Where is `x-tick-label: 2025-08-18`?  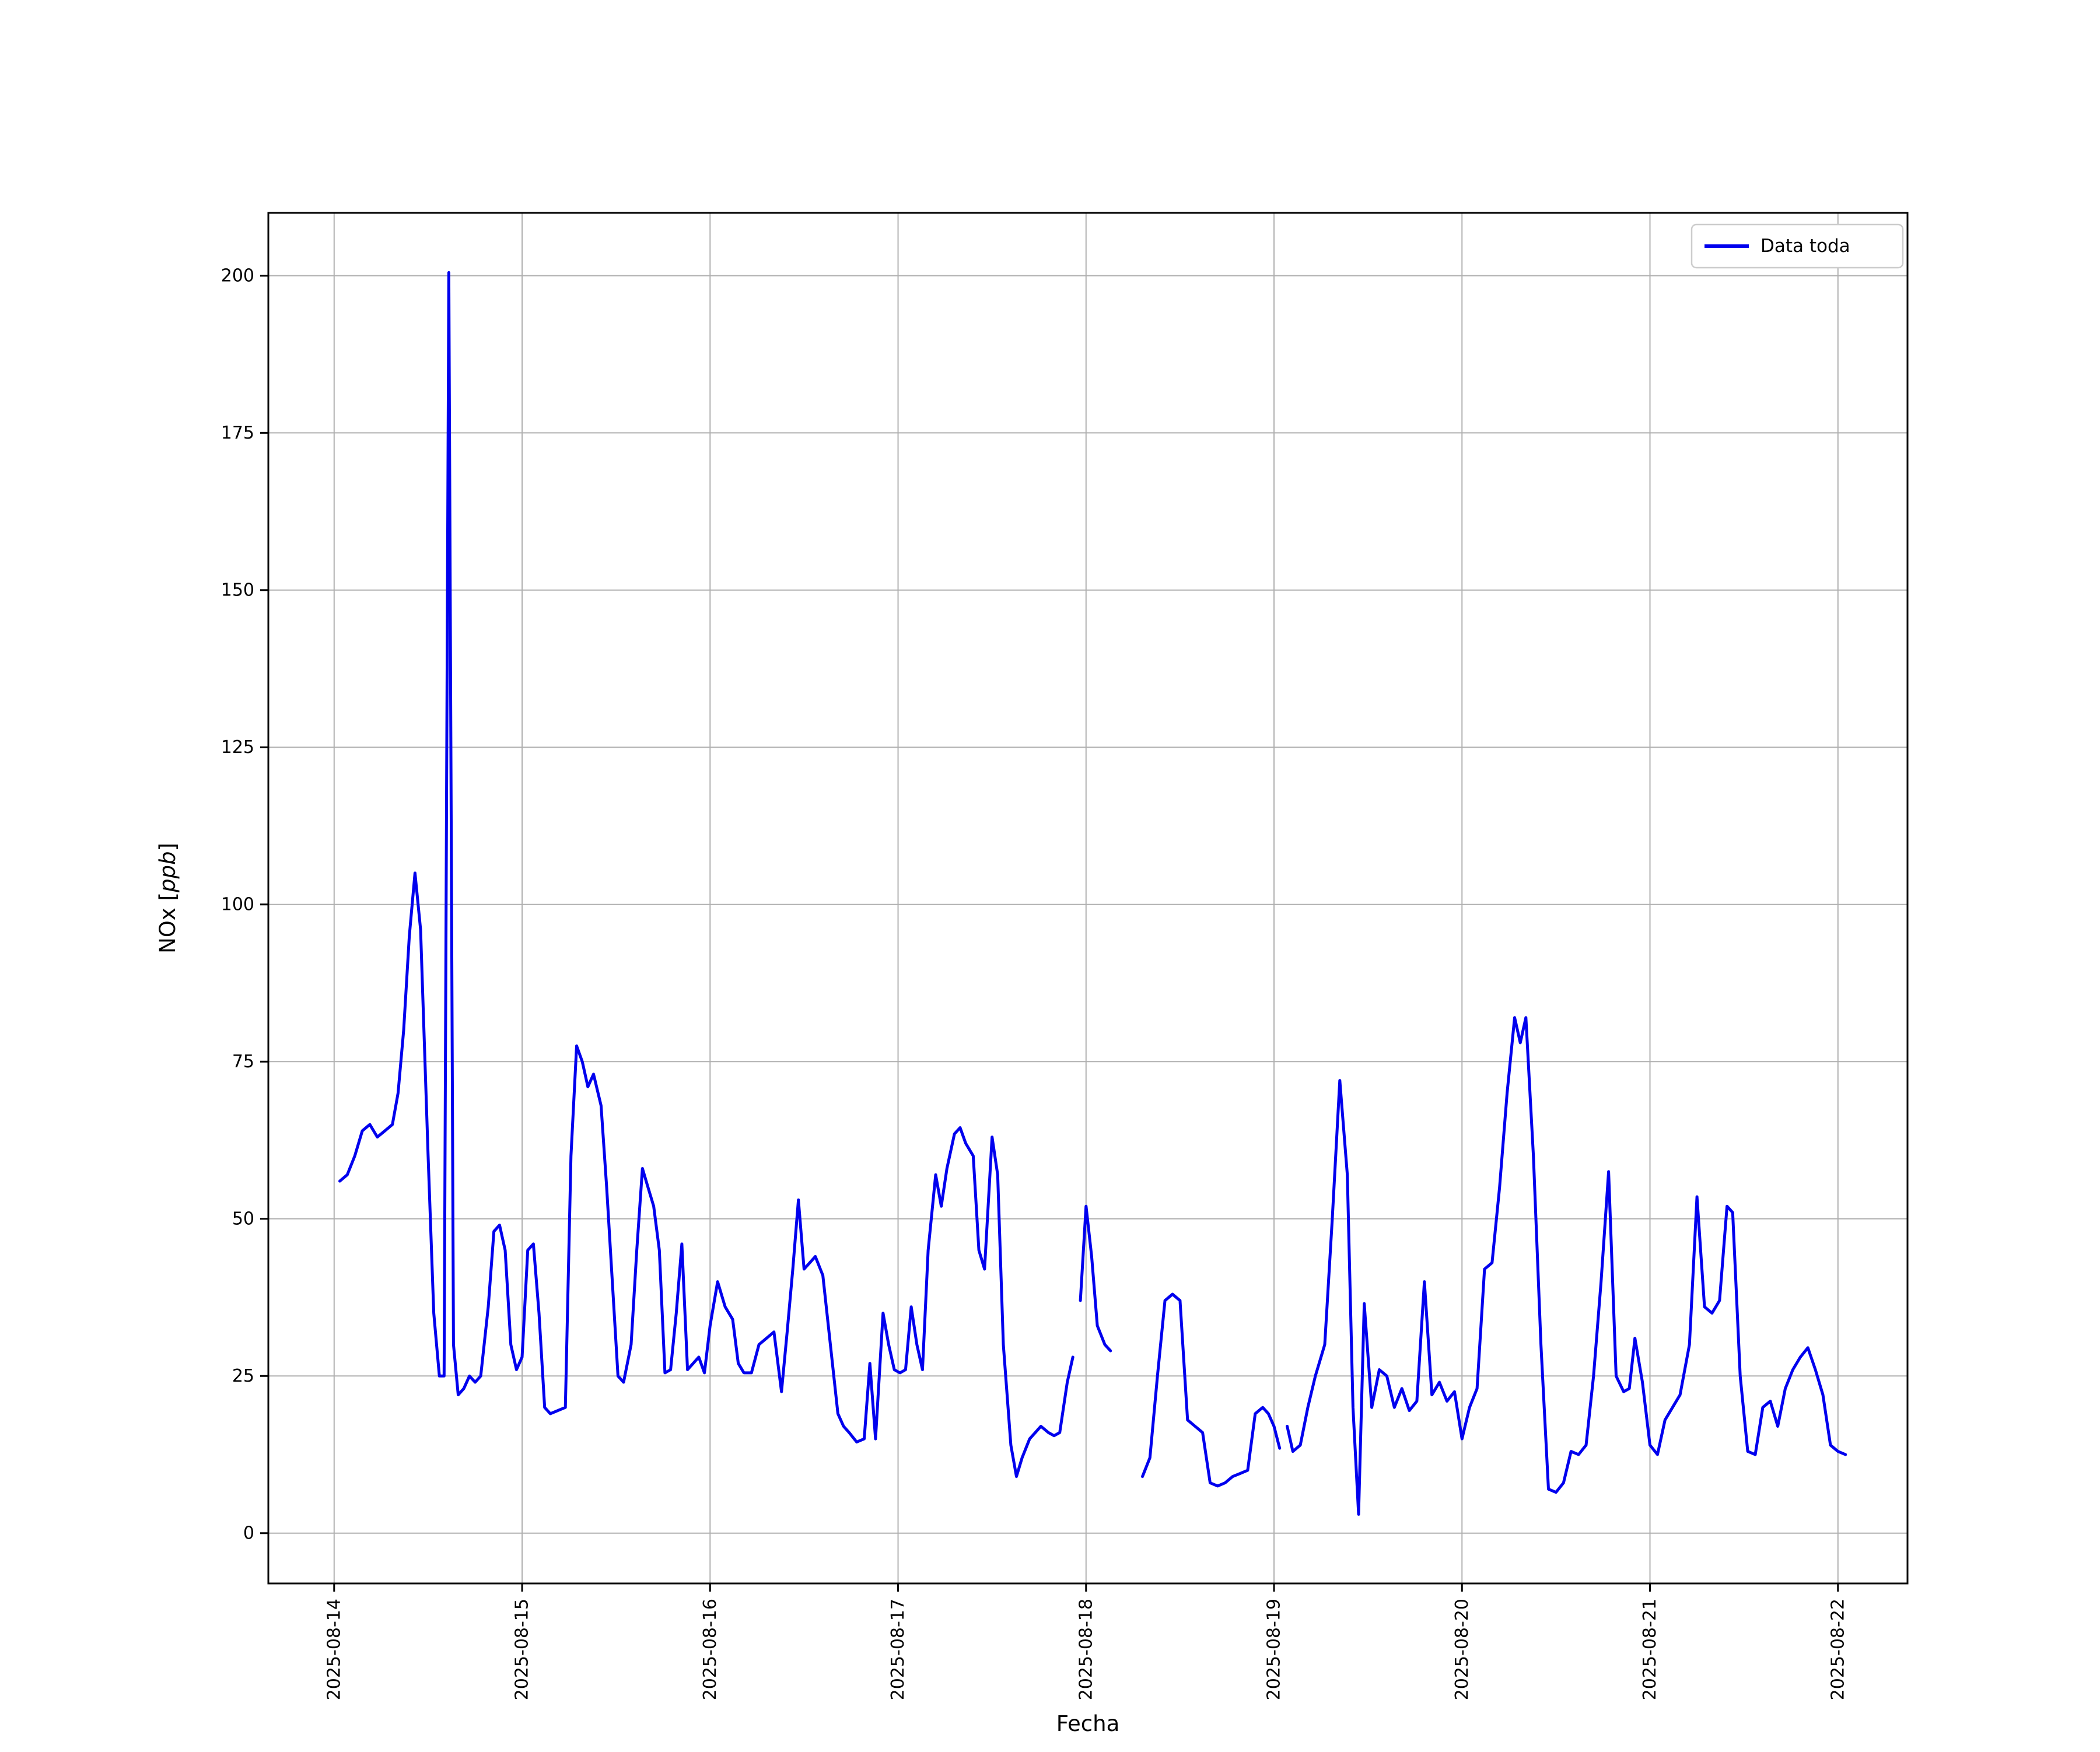 x-tick-label: 2025-08-18 is located at coordinates (1086, 1649).